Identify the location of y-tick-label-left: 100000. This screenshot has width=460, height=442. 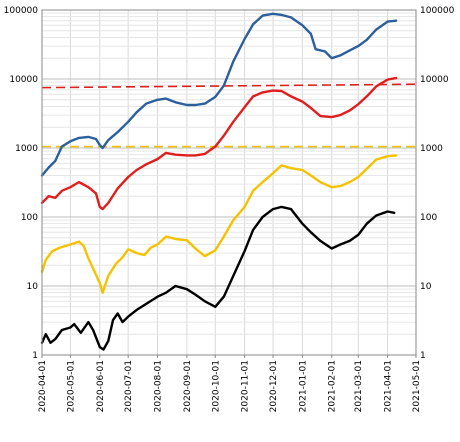
(21, 11).